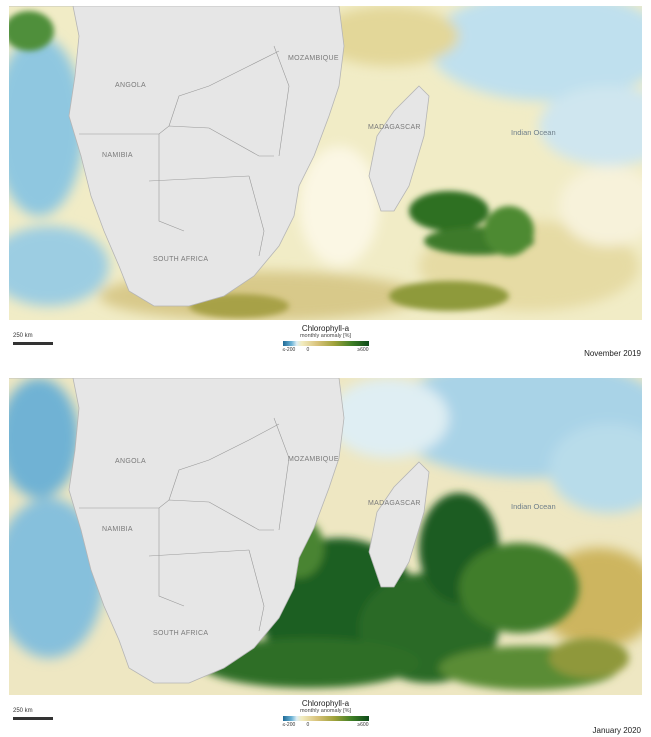 This screenshot has width=651, height=737. Describe the element at coordinates (616, 730) in the screenshot. I see `panel-date: January 2020` at that location.